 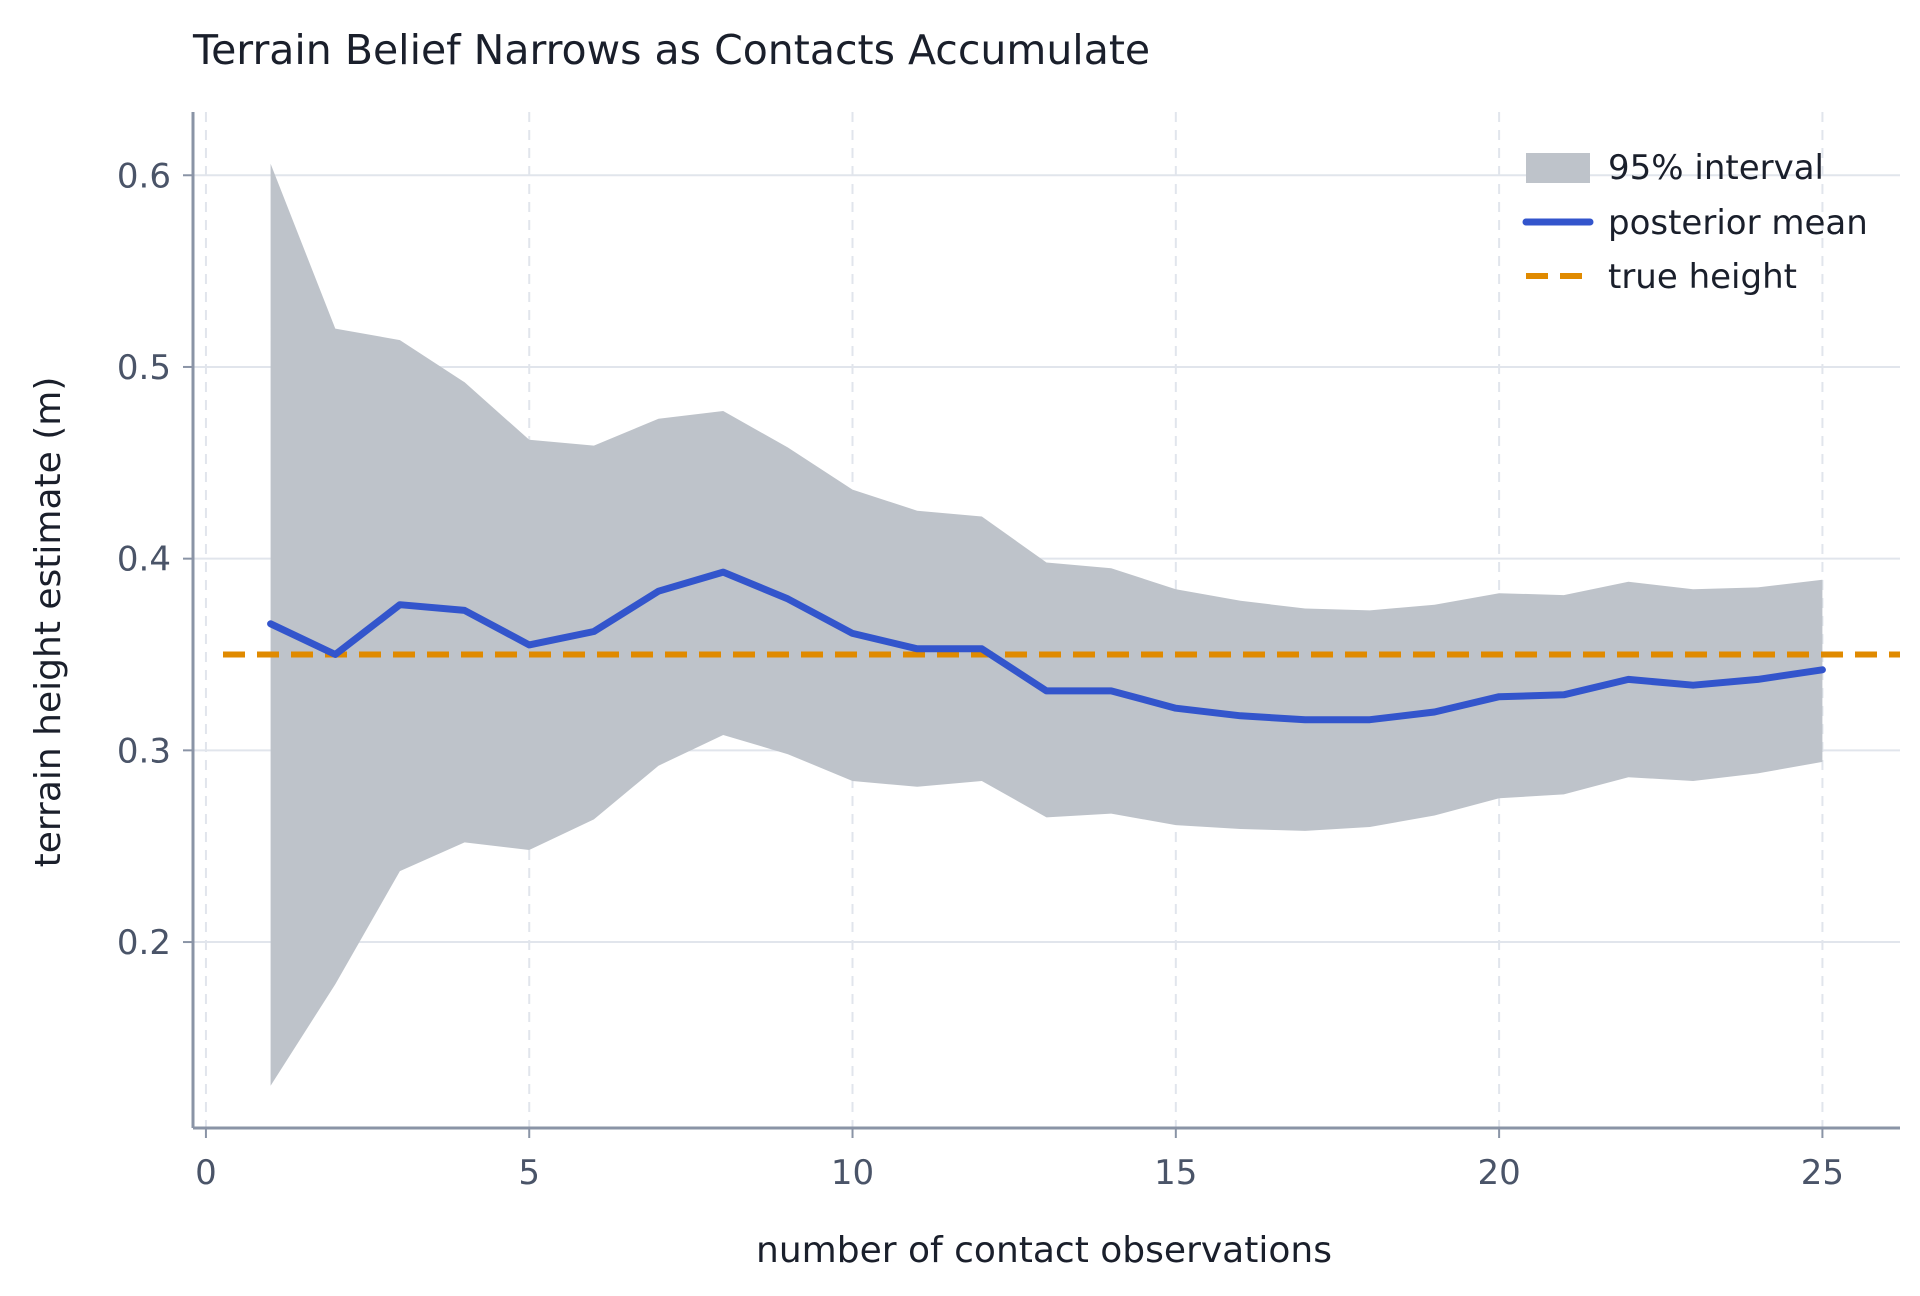 What do you see at coordinates (144, 368) in the screenshot?
I see `y-tick-label-3: 0.5` at bounding box center [144, 368].